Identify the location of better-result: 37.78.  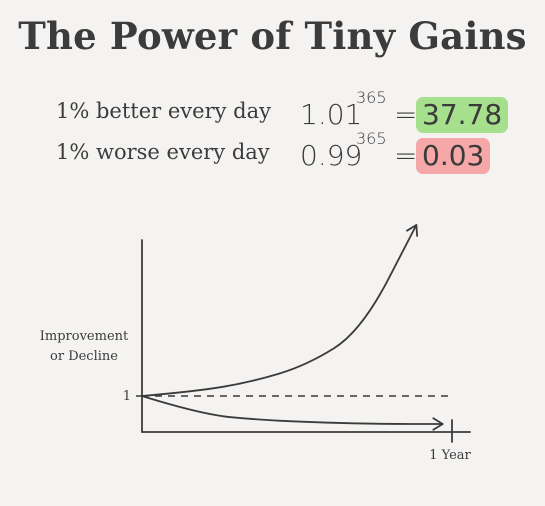
(462, 115).